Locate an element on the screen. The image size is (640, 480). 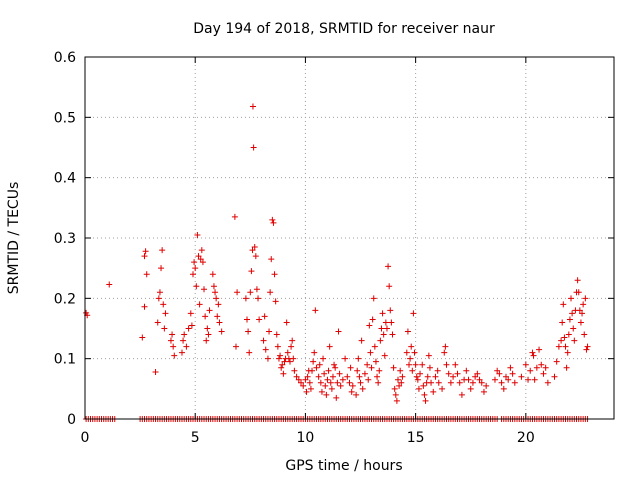
y-tick-label: 0.1 is located at coordinates (65, 360).